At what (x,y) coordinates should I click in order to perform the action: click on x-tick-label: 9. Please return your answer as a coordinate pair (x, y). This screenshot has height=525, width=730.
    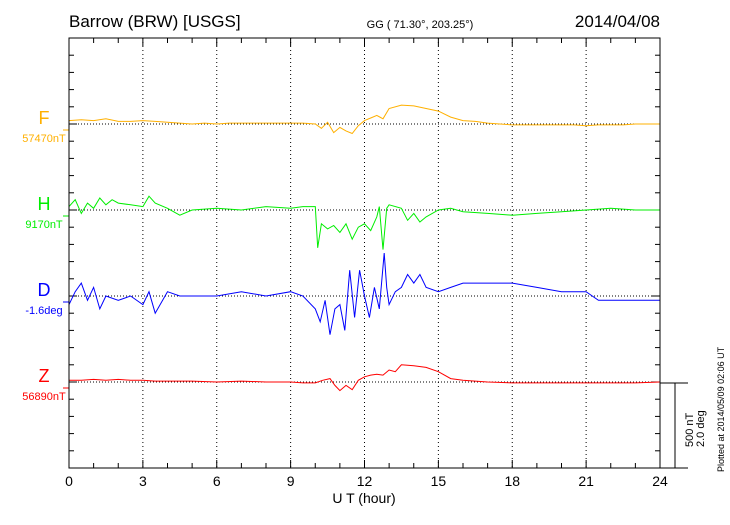
    Looking at the image, I should click on (291, 481).